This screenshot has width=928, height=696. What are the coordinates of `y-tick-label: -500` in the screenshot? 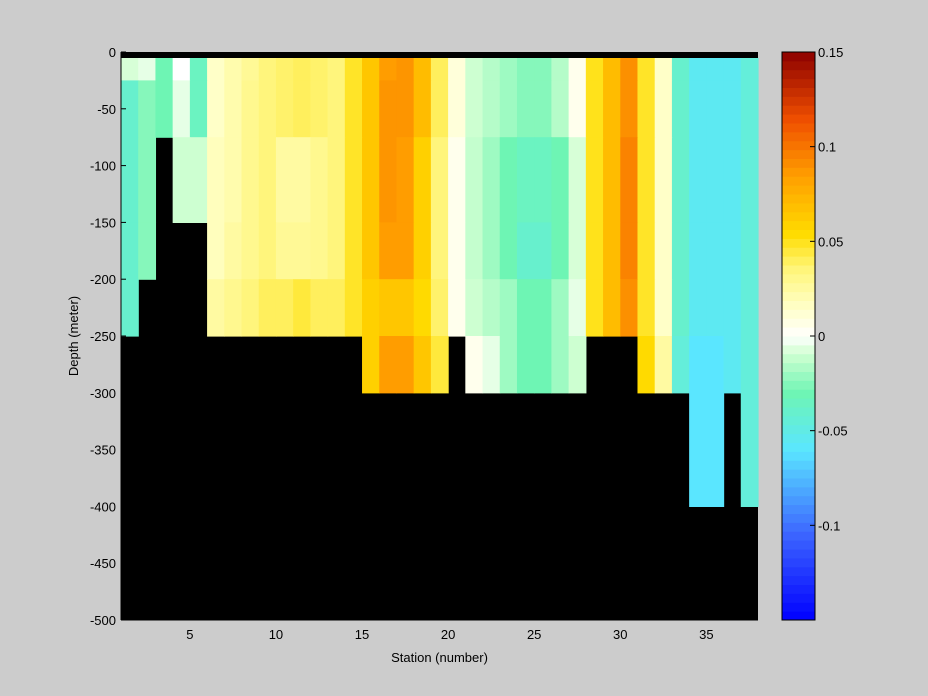 It's located at (103, 620).